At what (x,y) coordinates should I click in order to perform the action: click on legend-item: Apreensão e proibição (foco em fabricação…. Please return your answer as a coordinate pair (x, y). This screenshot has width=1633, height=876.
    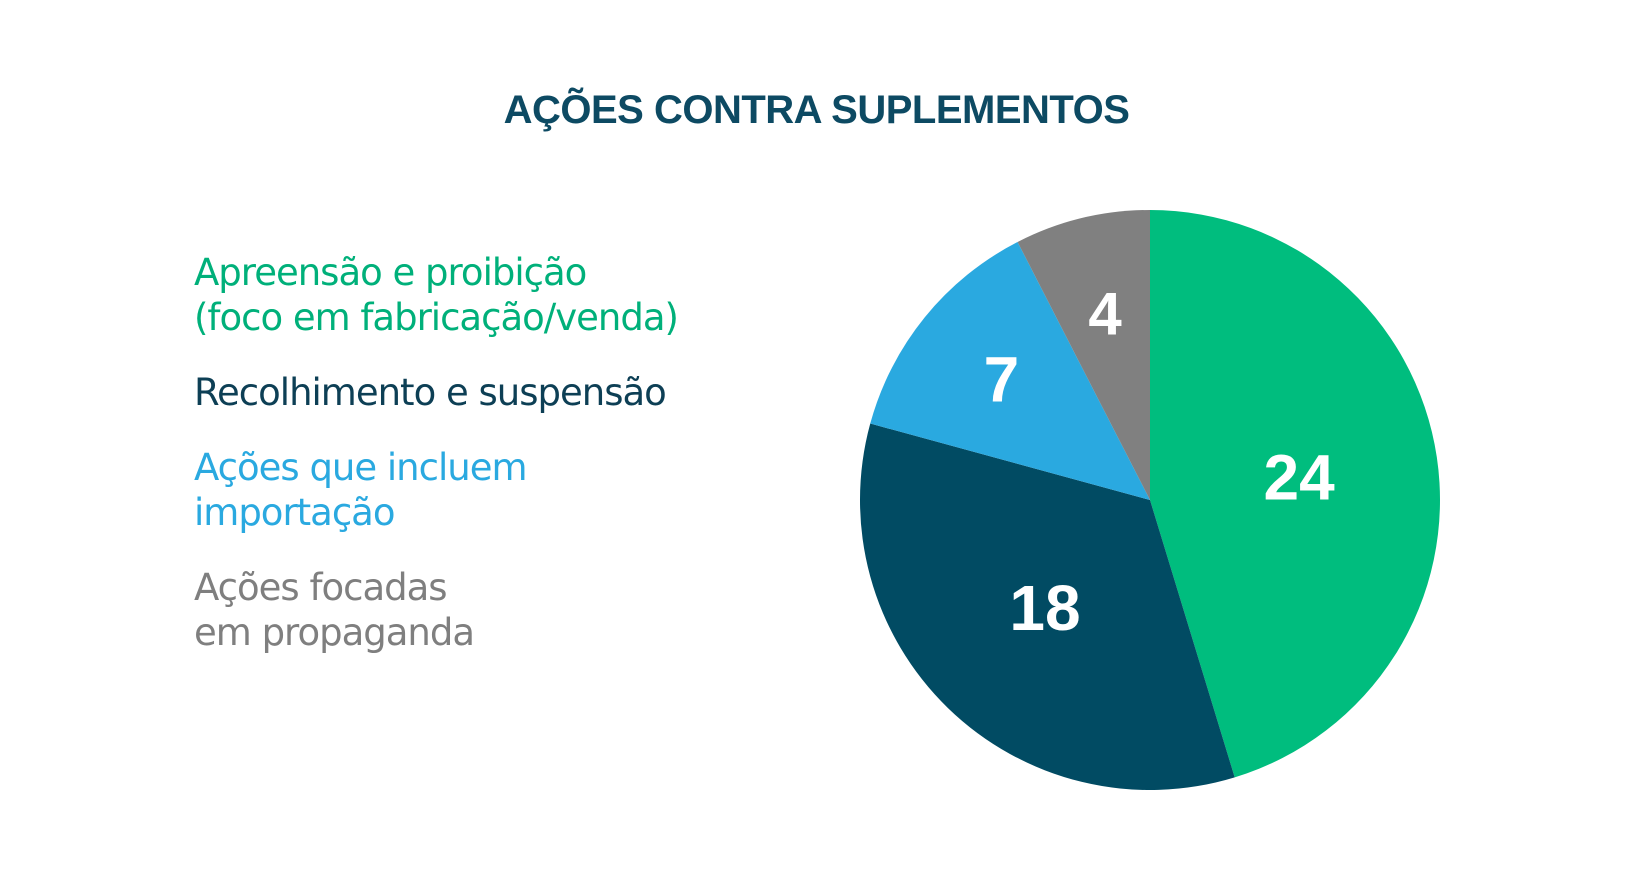
    Looking at the image, I should click on (474, 295).